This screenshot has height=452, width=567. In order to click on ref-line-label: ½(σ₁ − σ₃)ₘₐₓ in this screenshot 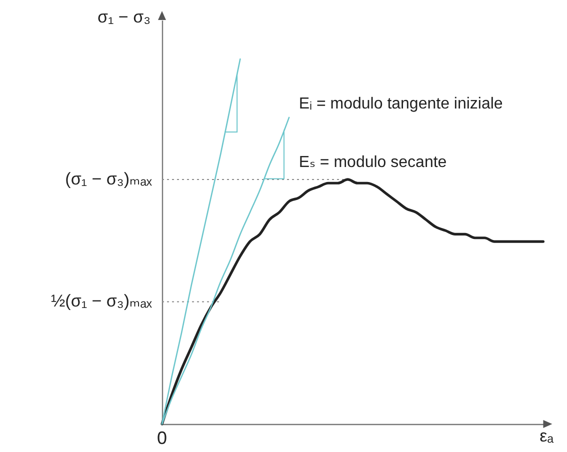, I will do `click(101, 301)`.